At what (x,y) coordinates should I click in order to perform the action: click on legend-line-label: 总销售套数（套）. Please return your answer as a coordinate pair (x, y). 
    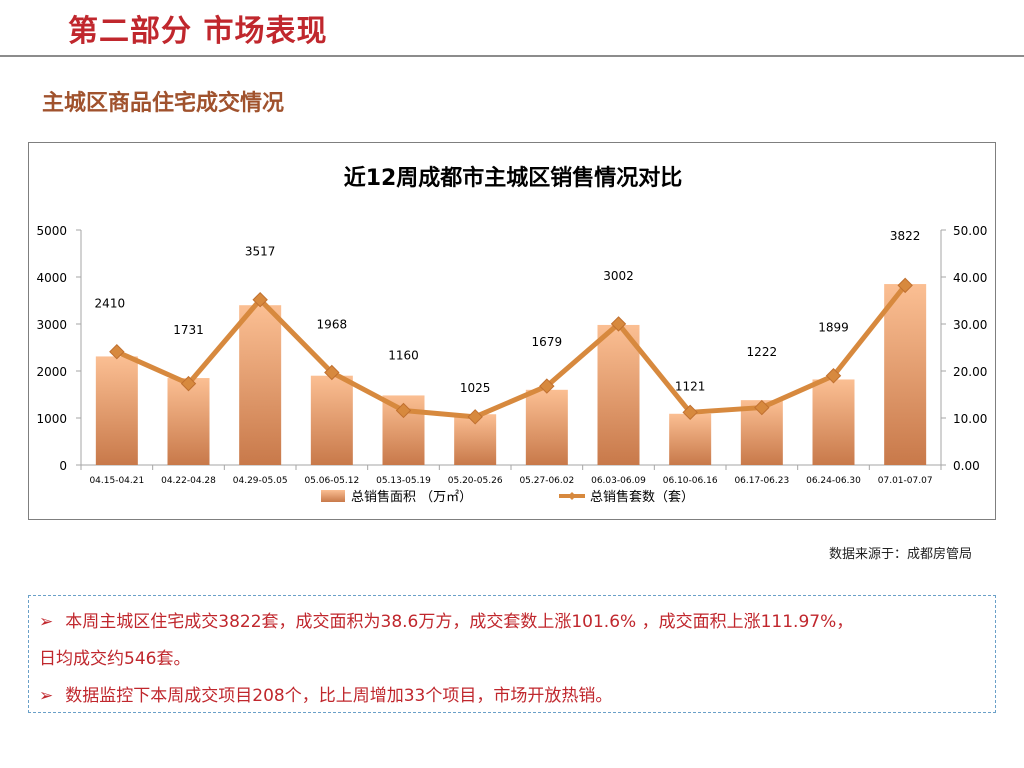
    Looking at the image, I should click on (642, 497).